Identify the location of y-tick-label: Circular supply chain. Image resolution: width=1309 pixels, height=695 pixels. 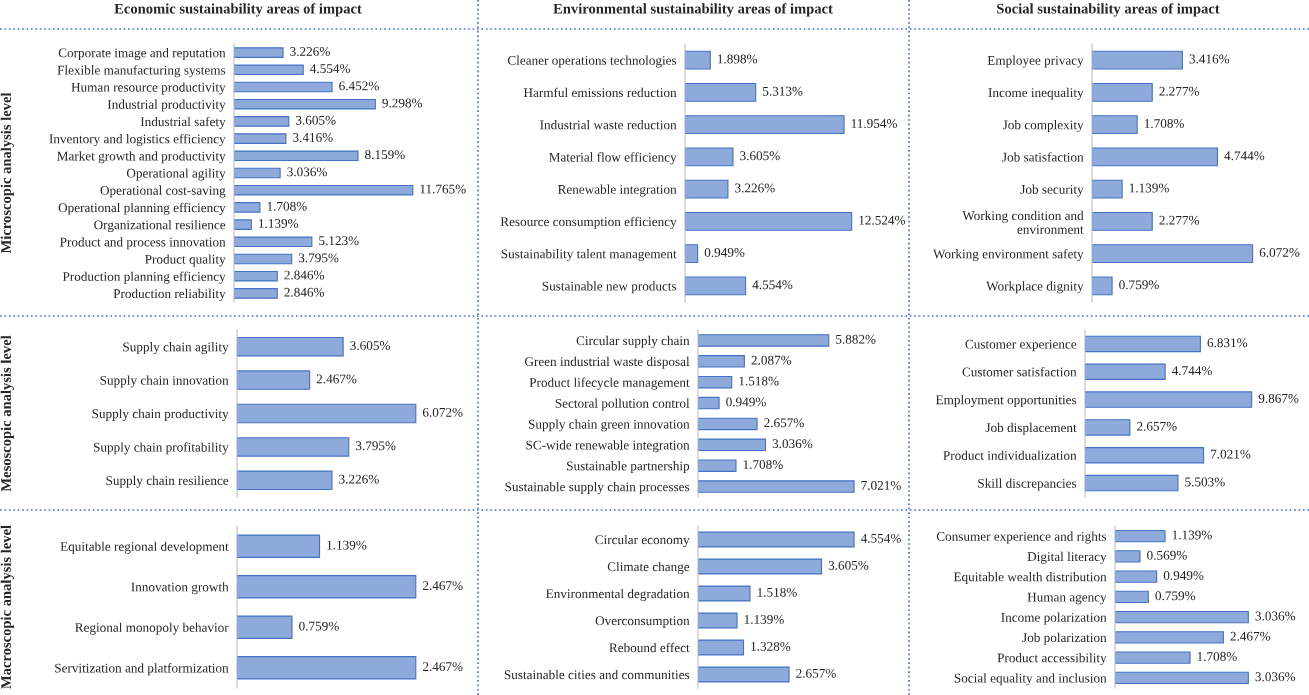
(633, 341).